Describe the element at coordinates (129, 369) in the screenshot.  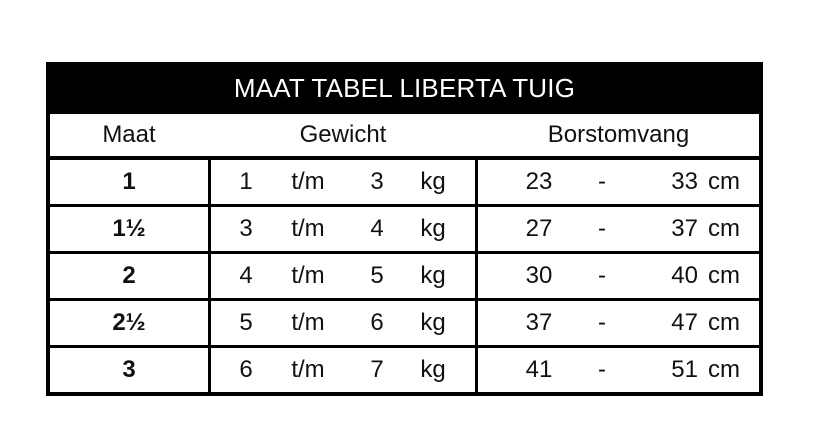
I see `cell-maat: 3` at that location.